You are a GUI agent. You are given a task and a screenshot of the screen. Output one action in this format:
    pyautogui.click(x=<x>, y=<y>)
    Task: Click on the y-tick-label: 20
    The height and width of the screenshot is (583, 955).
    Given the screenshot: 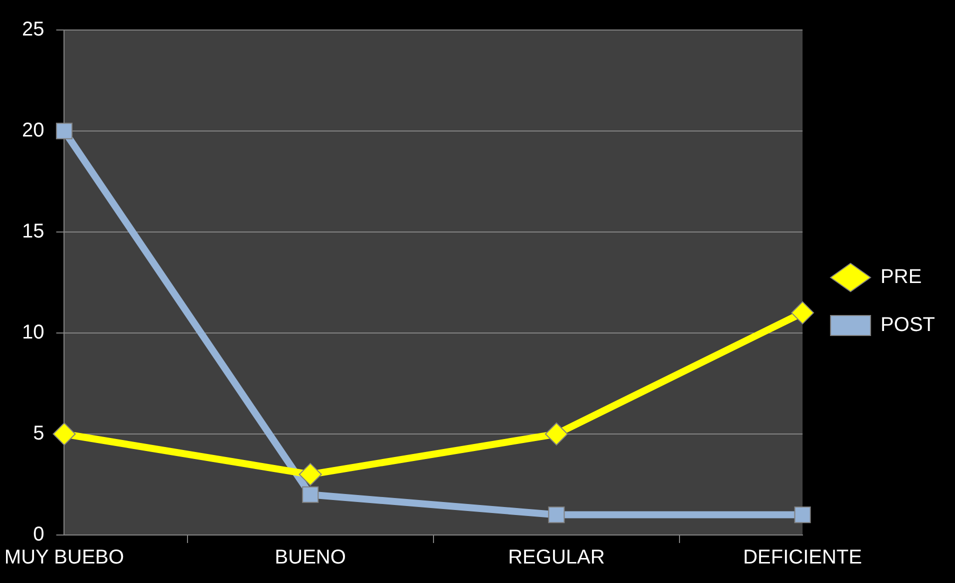 What is the action you would take?
    pyautogui.click(x=33, y=131)
    